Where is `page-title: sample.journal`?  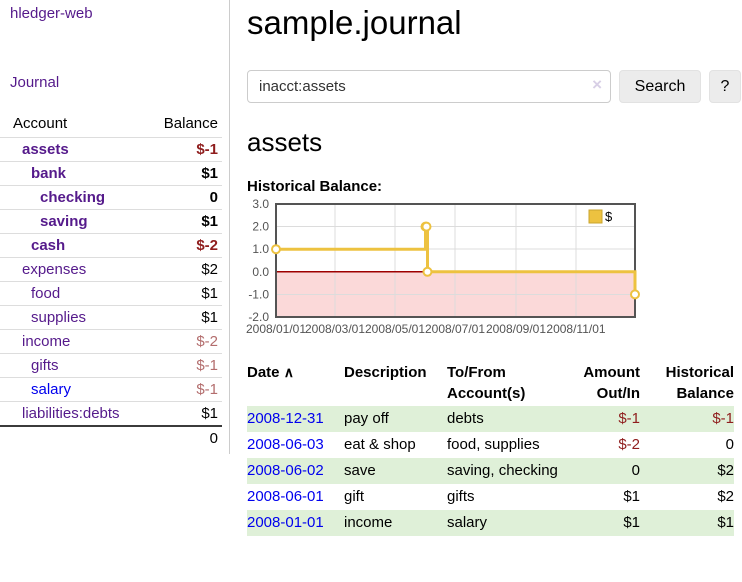
page-title: sample.journal is located at coordinates (354, 22).